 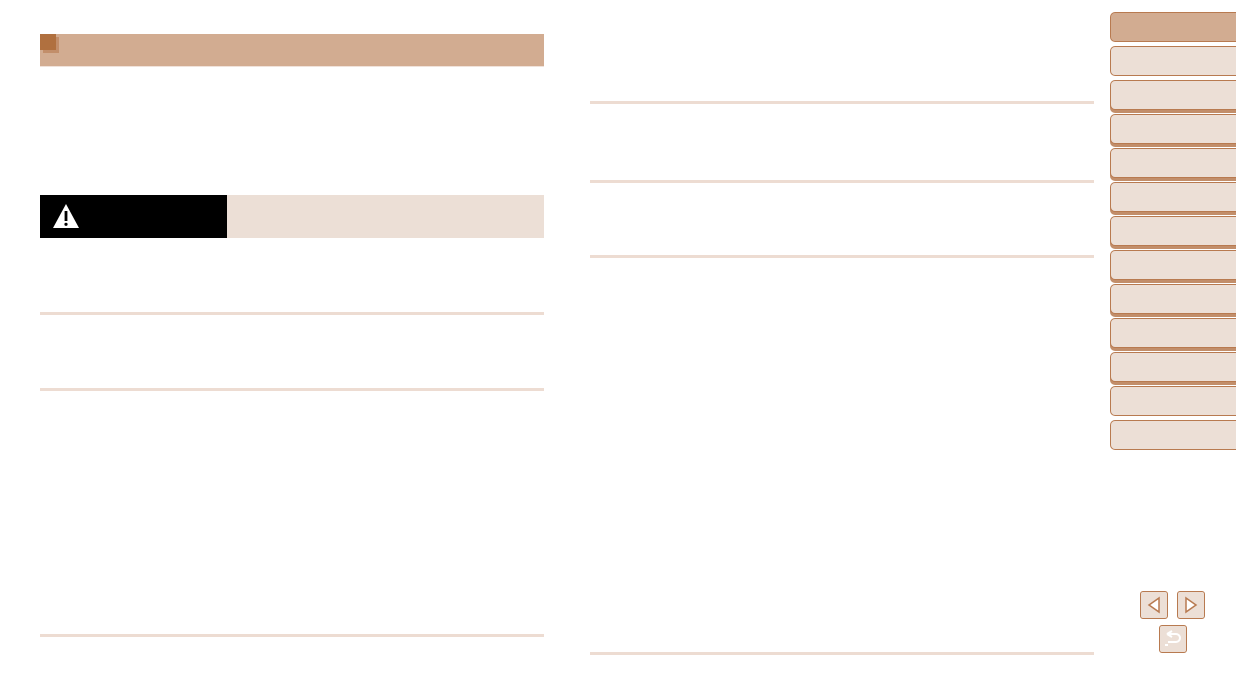 I want to click on next-page-icon, so click(x=1191, y=605).